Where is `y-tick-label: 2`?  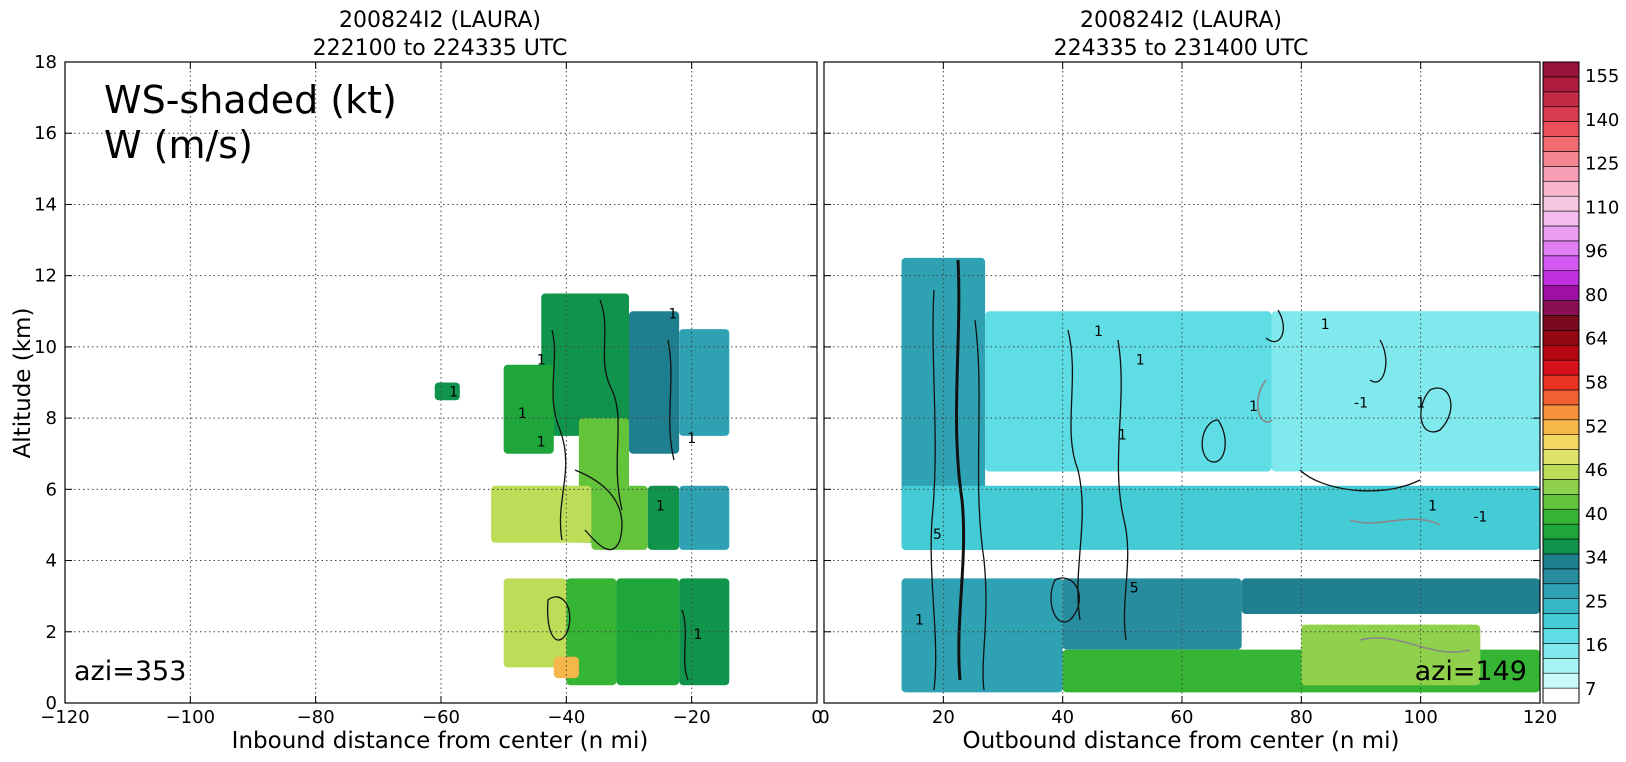 y-tick-label: 2 is located at coordinates (51, 632).